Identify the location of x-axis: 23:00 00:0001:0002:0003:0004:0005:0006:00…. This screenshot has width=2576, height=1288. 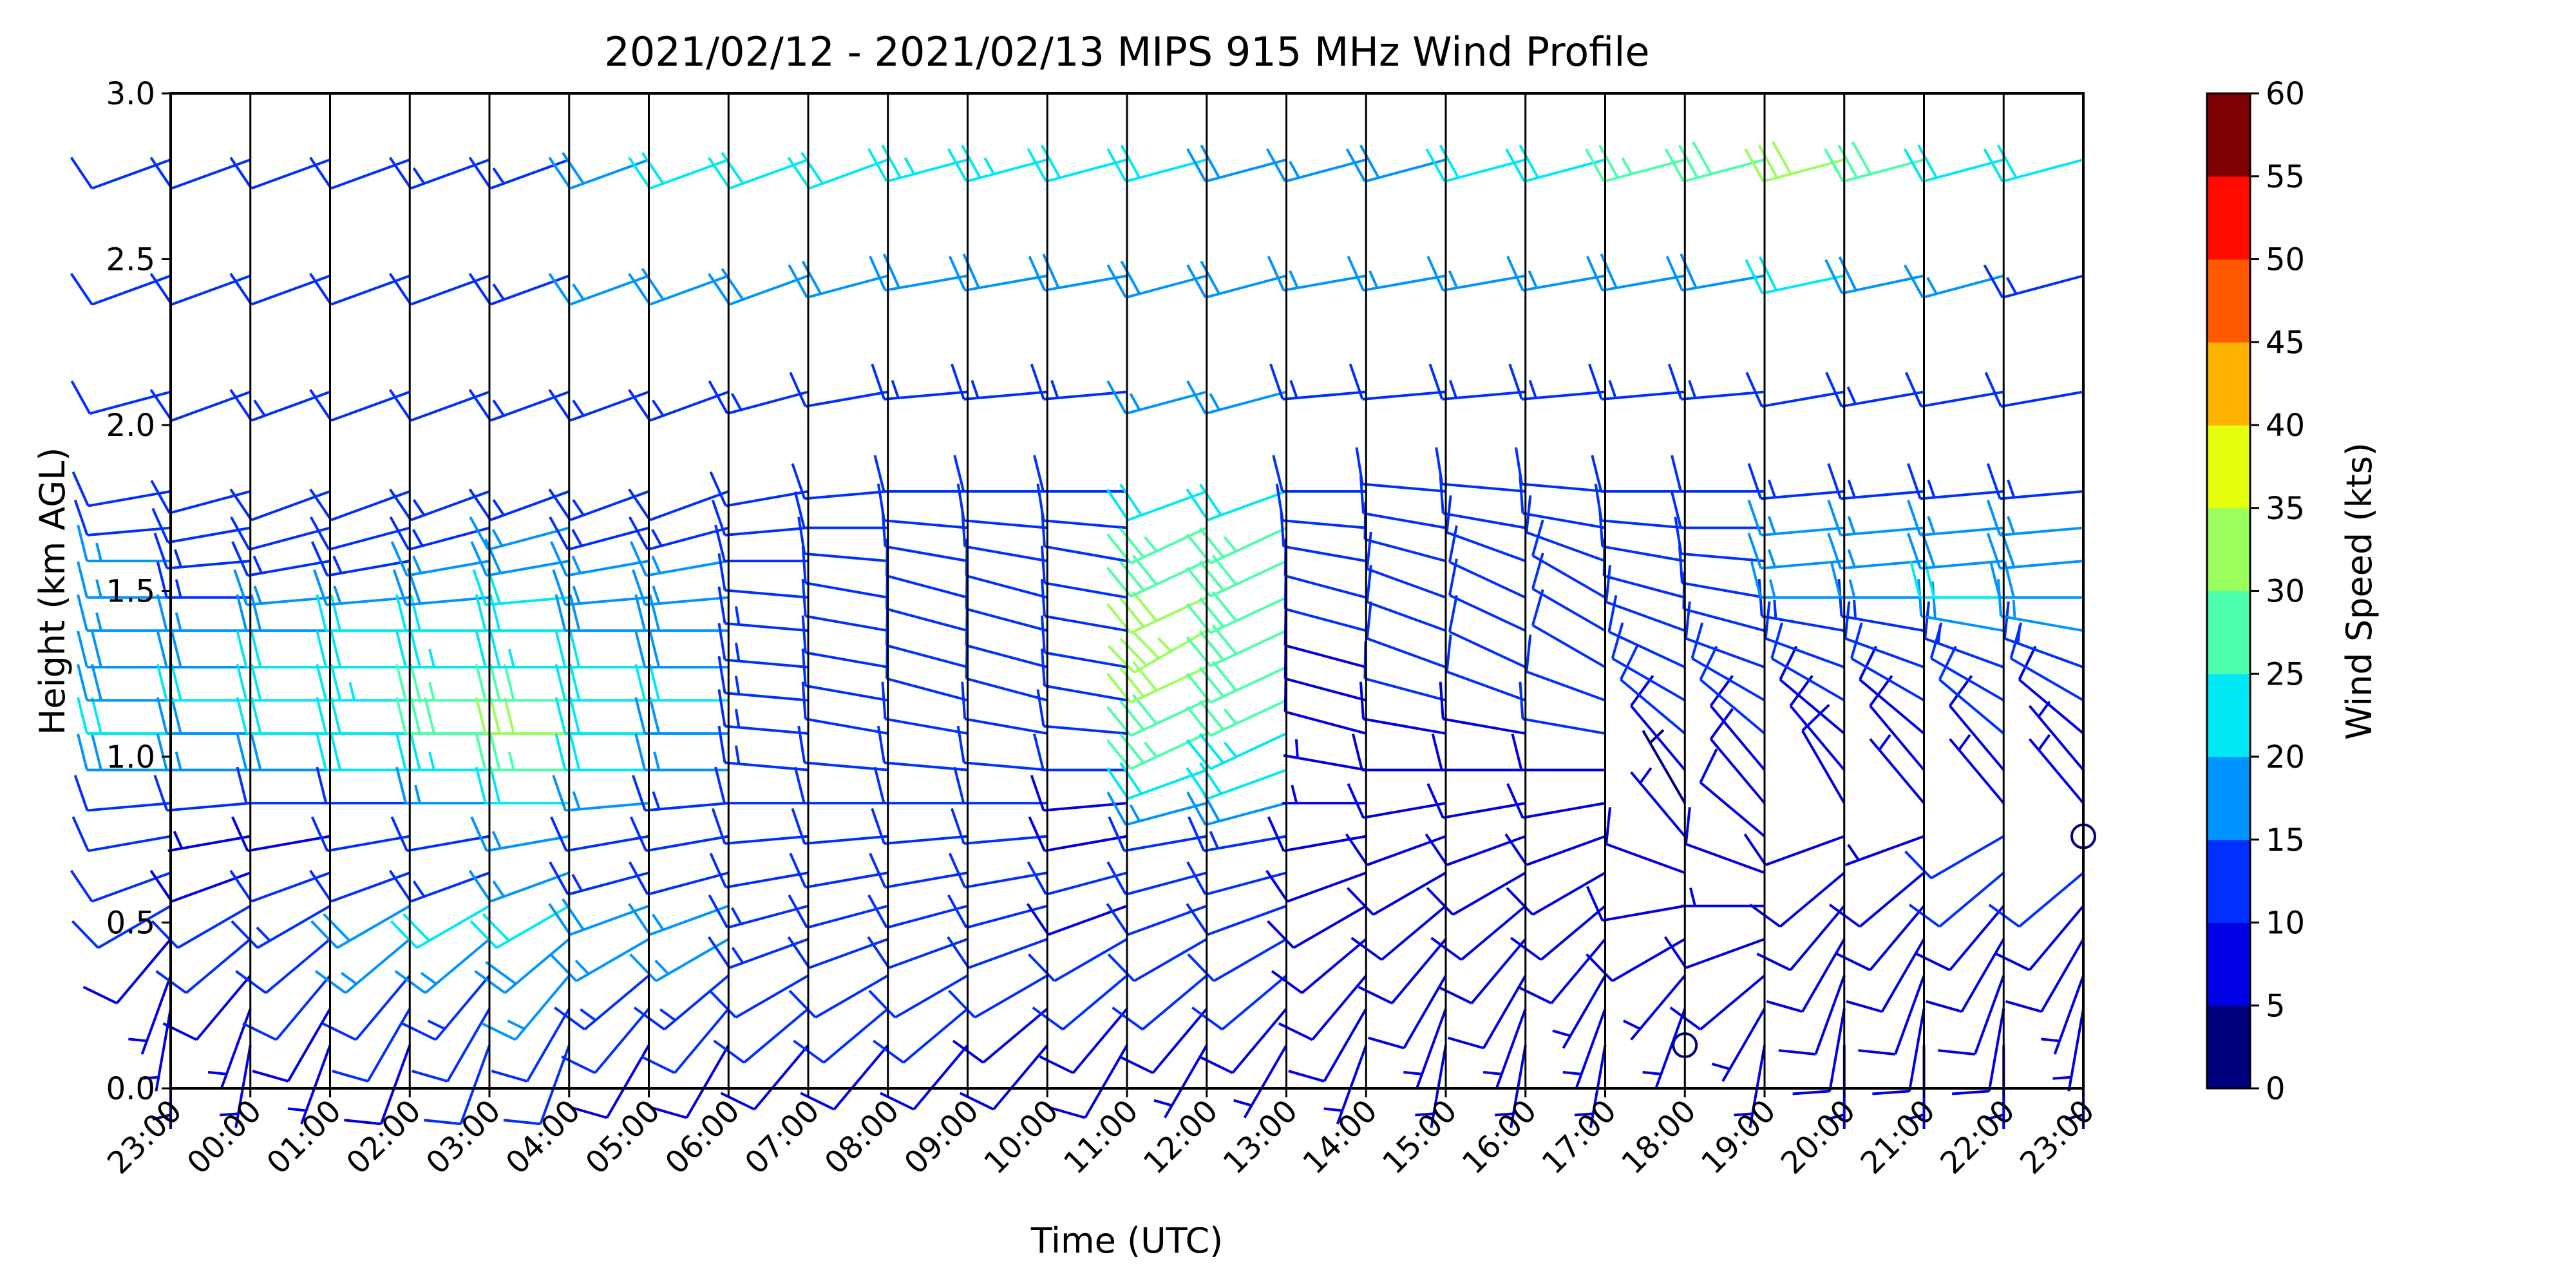
(1100, 1134).